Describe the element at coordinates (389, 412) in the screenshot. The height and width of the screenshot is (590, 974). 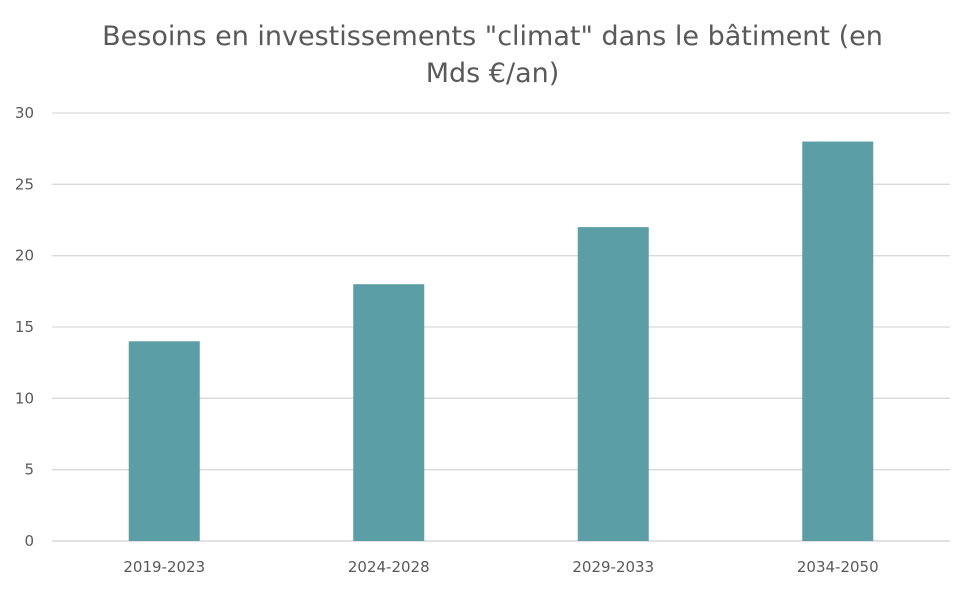
I see `bar-2024-2028` at that location.